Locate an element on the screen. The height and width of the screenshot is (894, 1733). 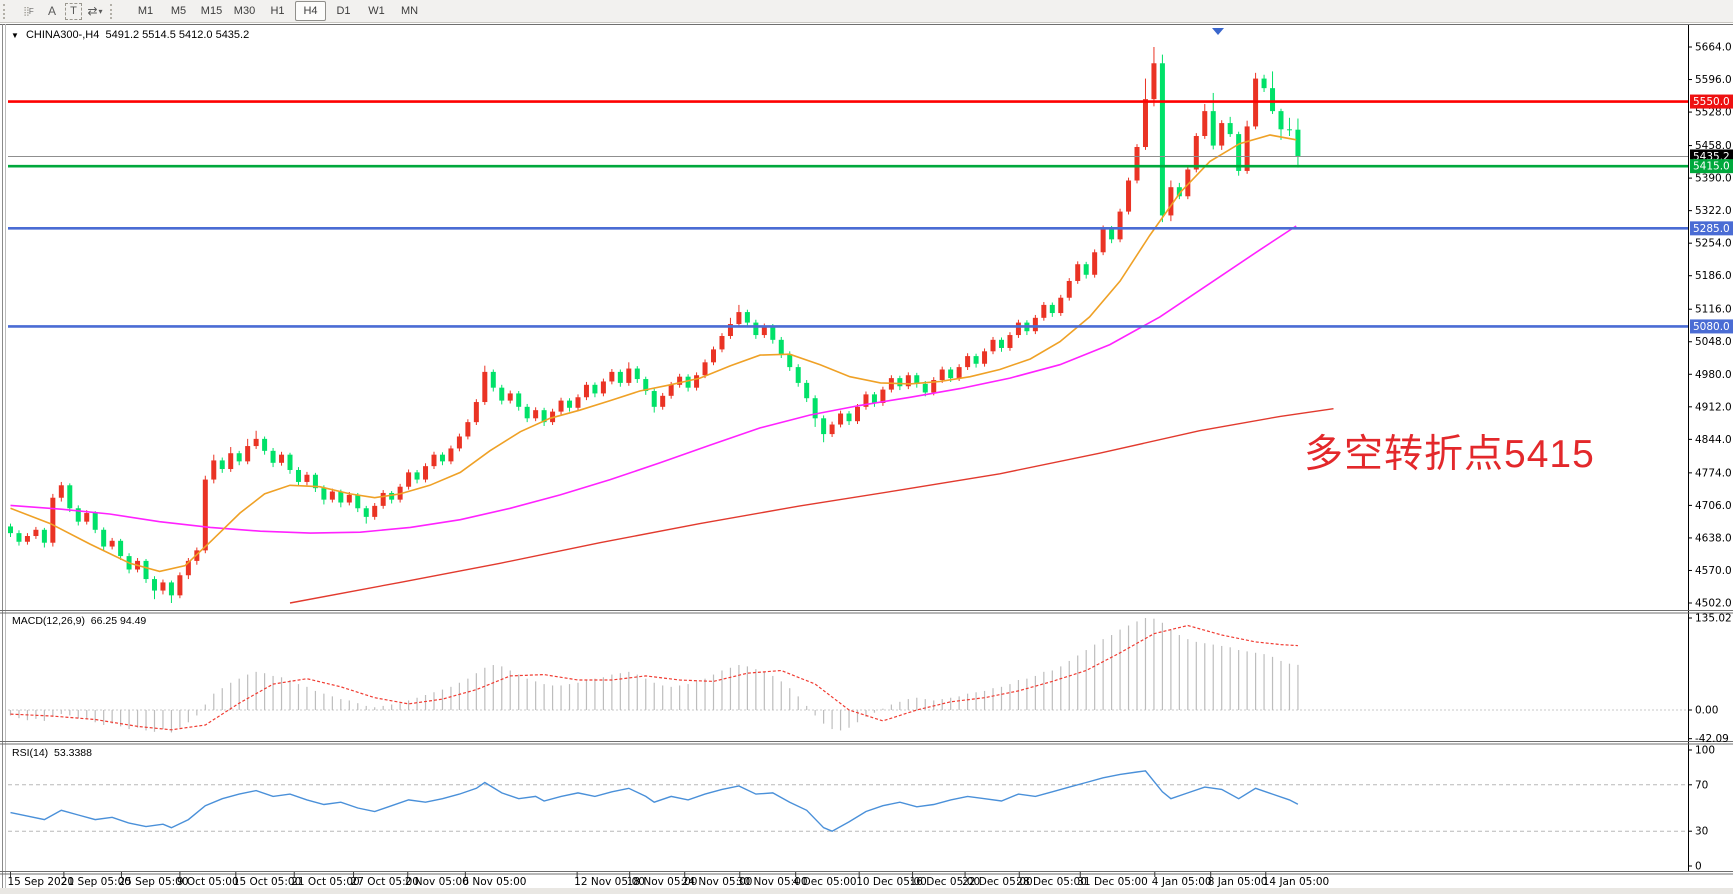
annotation-text: 多空转折点5415 is located at coordinates (1449, 454).